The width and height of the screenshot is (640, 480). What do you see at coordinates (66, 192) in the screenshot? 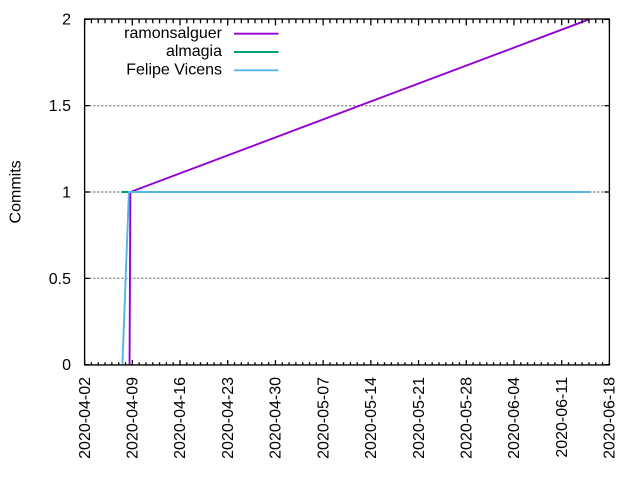
I see `svg-text: 1` at bounding box center [66, 192].